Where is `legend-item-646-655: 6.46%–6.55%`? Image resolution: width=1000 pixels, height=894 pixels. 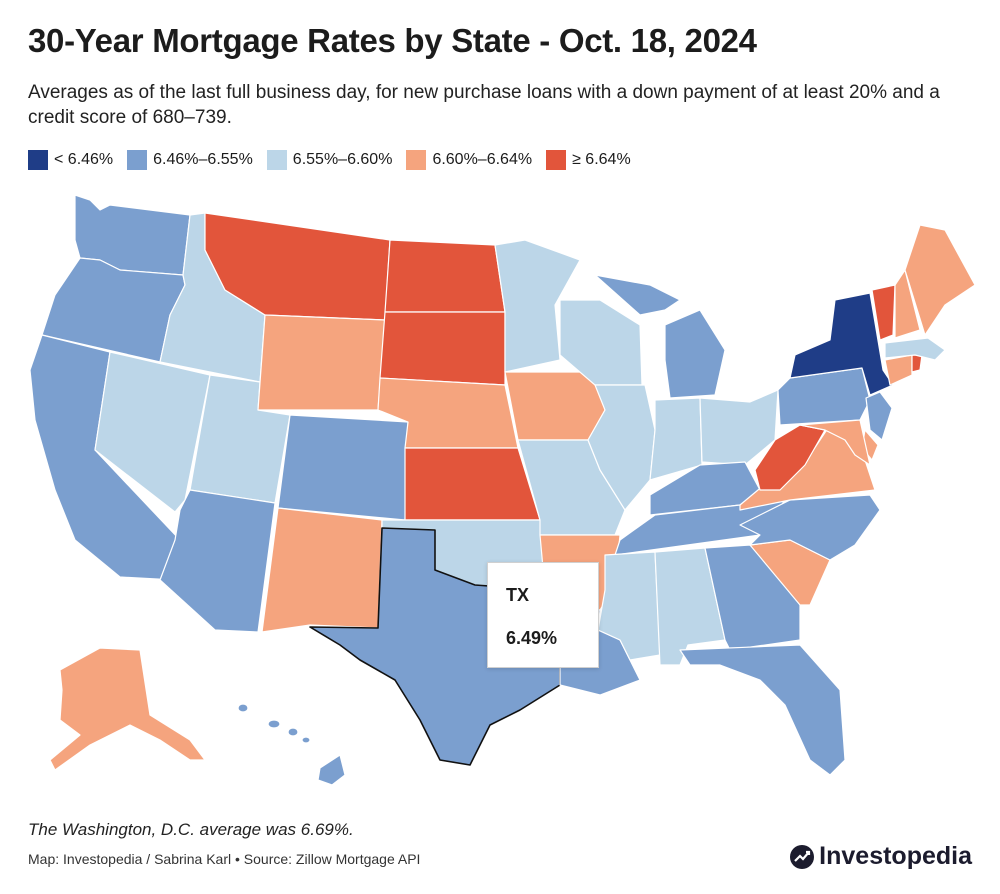 legend-item-646-655: 6.46%–6.55% is located at coordinates (190, 160).